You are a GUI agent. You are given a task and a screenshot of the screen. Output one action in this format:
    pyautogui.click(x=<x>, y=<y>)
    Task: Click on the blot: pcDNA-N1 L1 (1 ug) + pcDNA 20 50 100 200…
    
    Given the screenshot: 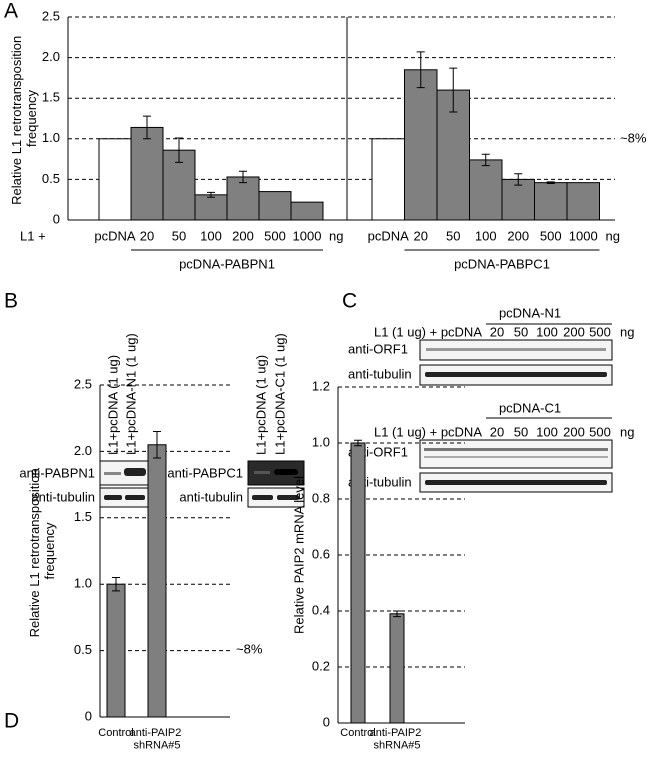 What is the action you would take?
    pyautogui.click(x=491, y=345)
    